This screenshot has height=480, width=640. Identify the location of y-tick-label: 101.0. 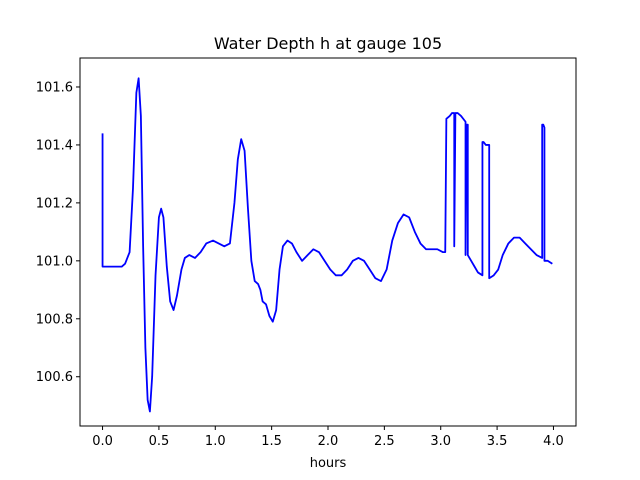
(54, 261).